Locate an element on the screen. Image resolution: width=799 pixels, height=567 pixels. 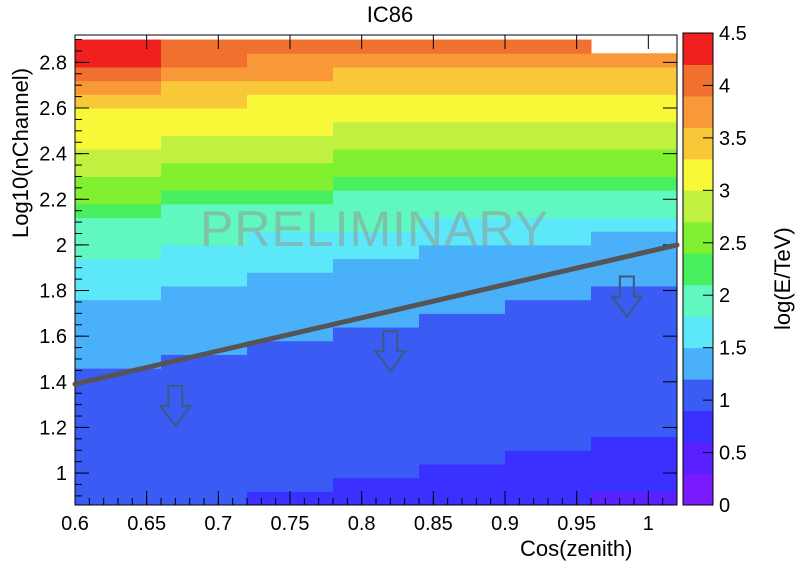
z-tick-label: 3.5 is located at coordinates (733, 139).